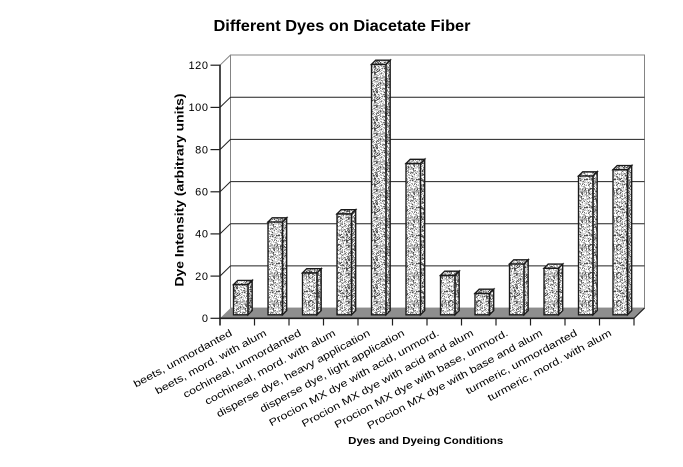 The width and height of the screenshot is (683, 467). What do you see at coordinates (198, 66) in the screenshot?
I see `svg-text: 120` at bounding box center [198, 66].